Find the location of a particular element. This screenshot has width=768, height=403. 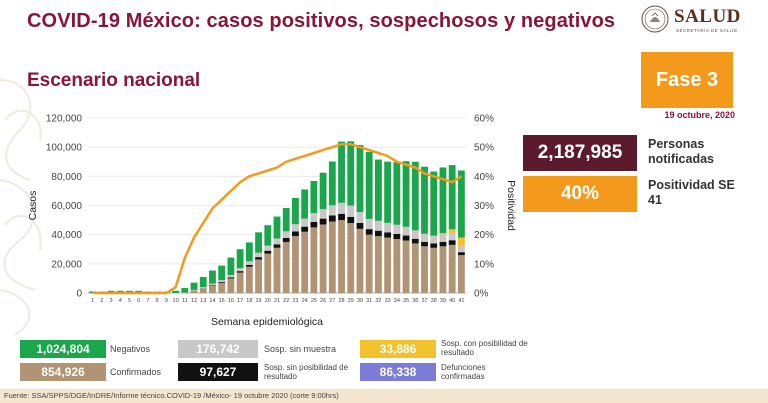

phase-date: 19 octubre, 2020 is located at coordinates (699, 115).